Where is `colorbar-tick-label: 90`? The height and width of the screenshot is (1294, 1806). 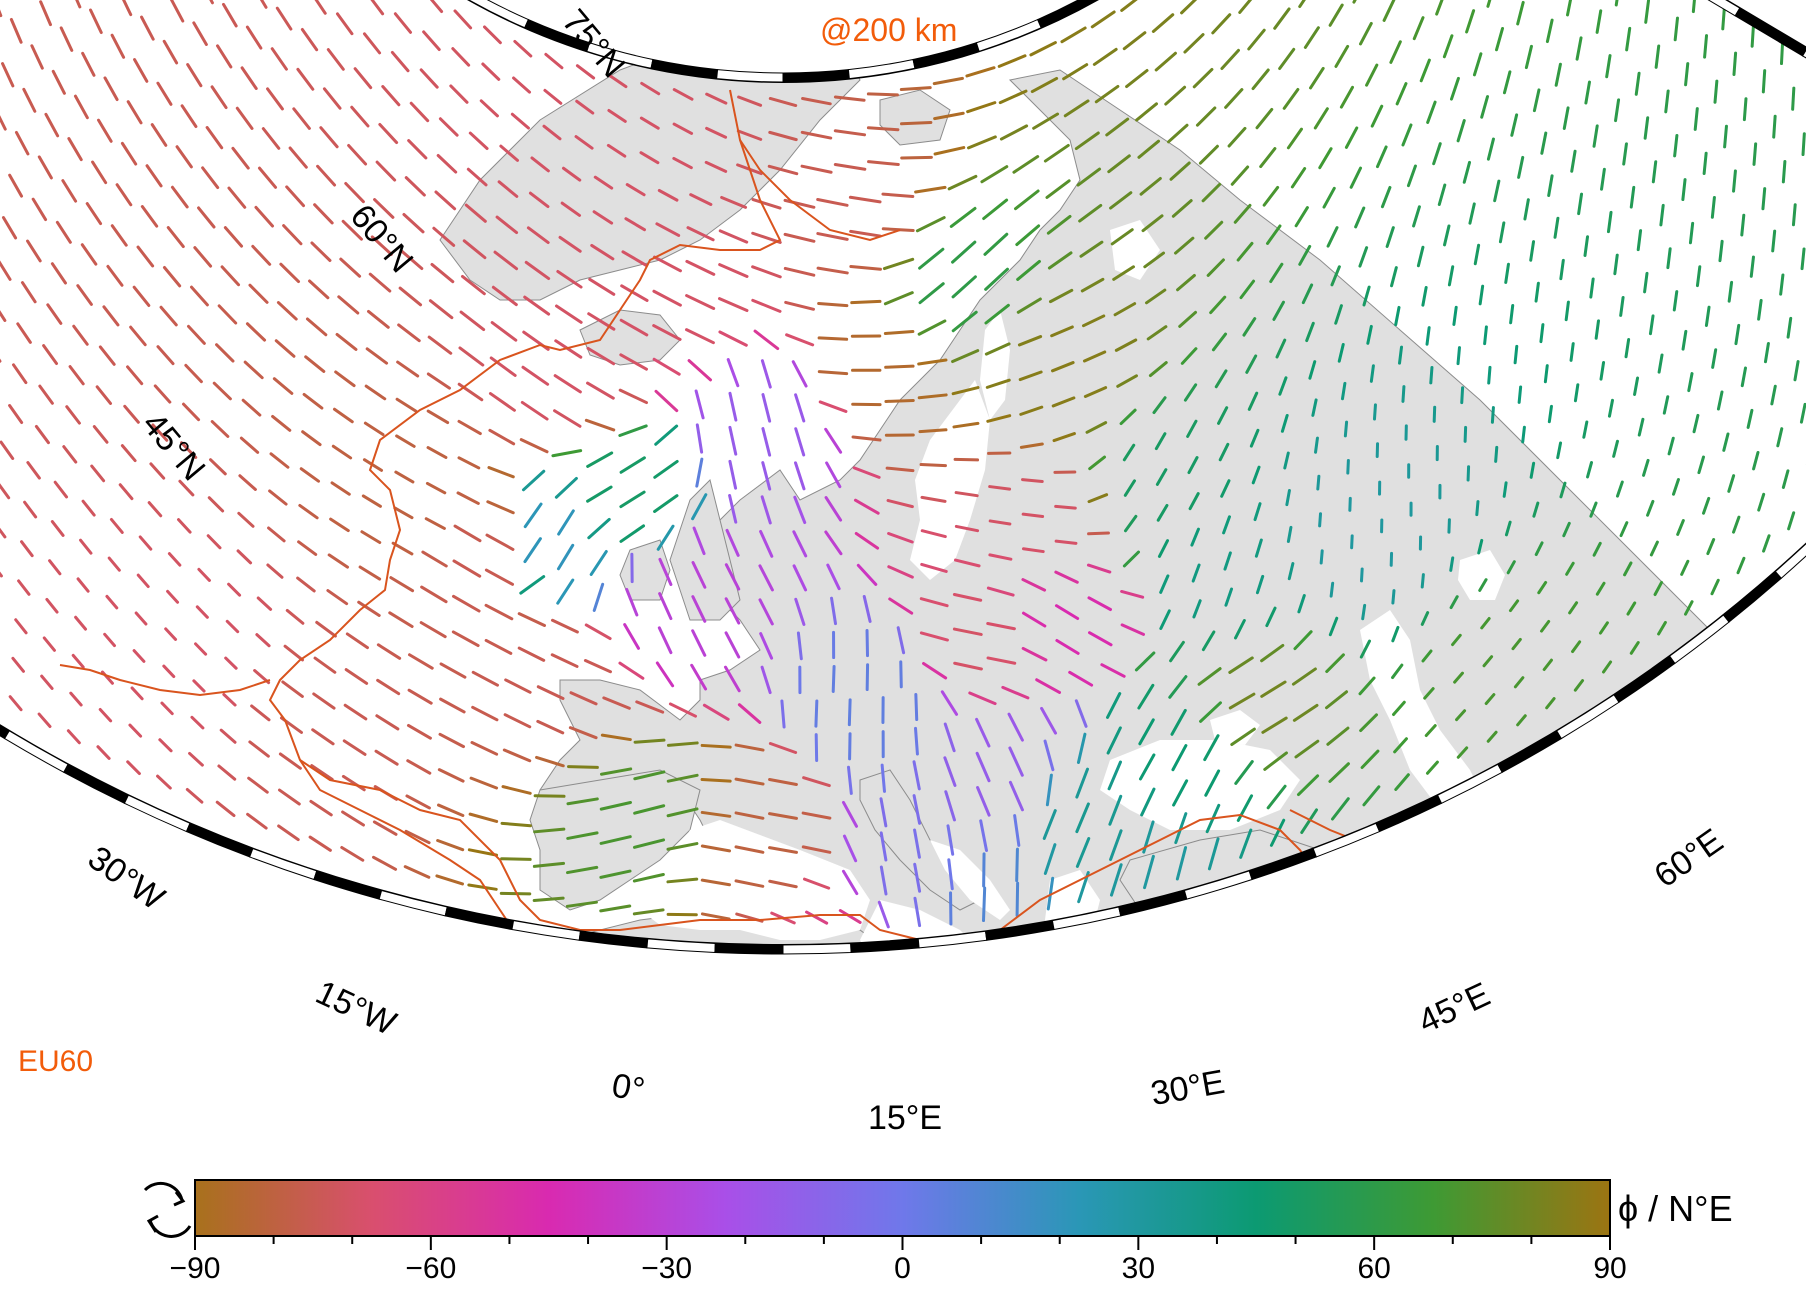 colorbar-tick-label: 90 is located at coordinates (1609, 1268).